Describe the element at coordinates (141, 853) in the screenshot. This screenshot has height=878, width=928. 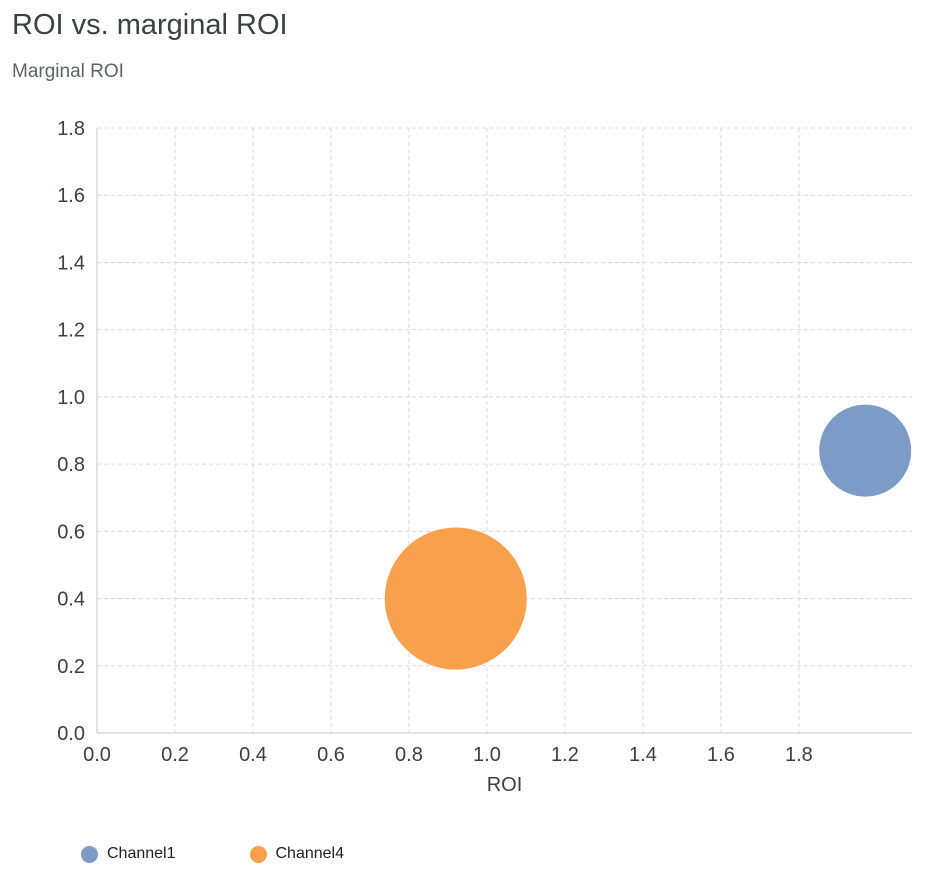
I see `legend-label-channel1: Channel1` at that location.